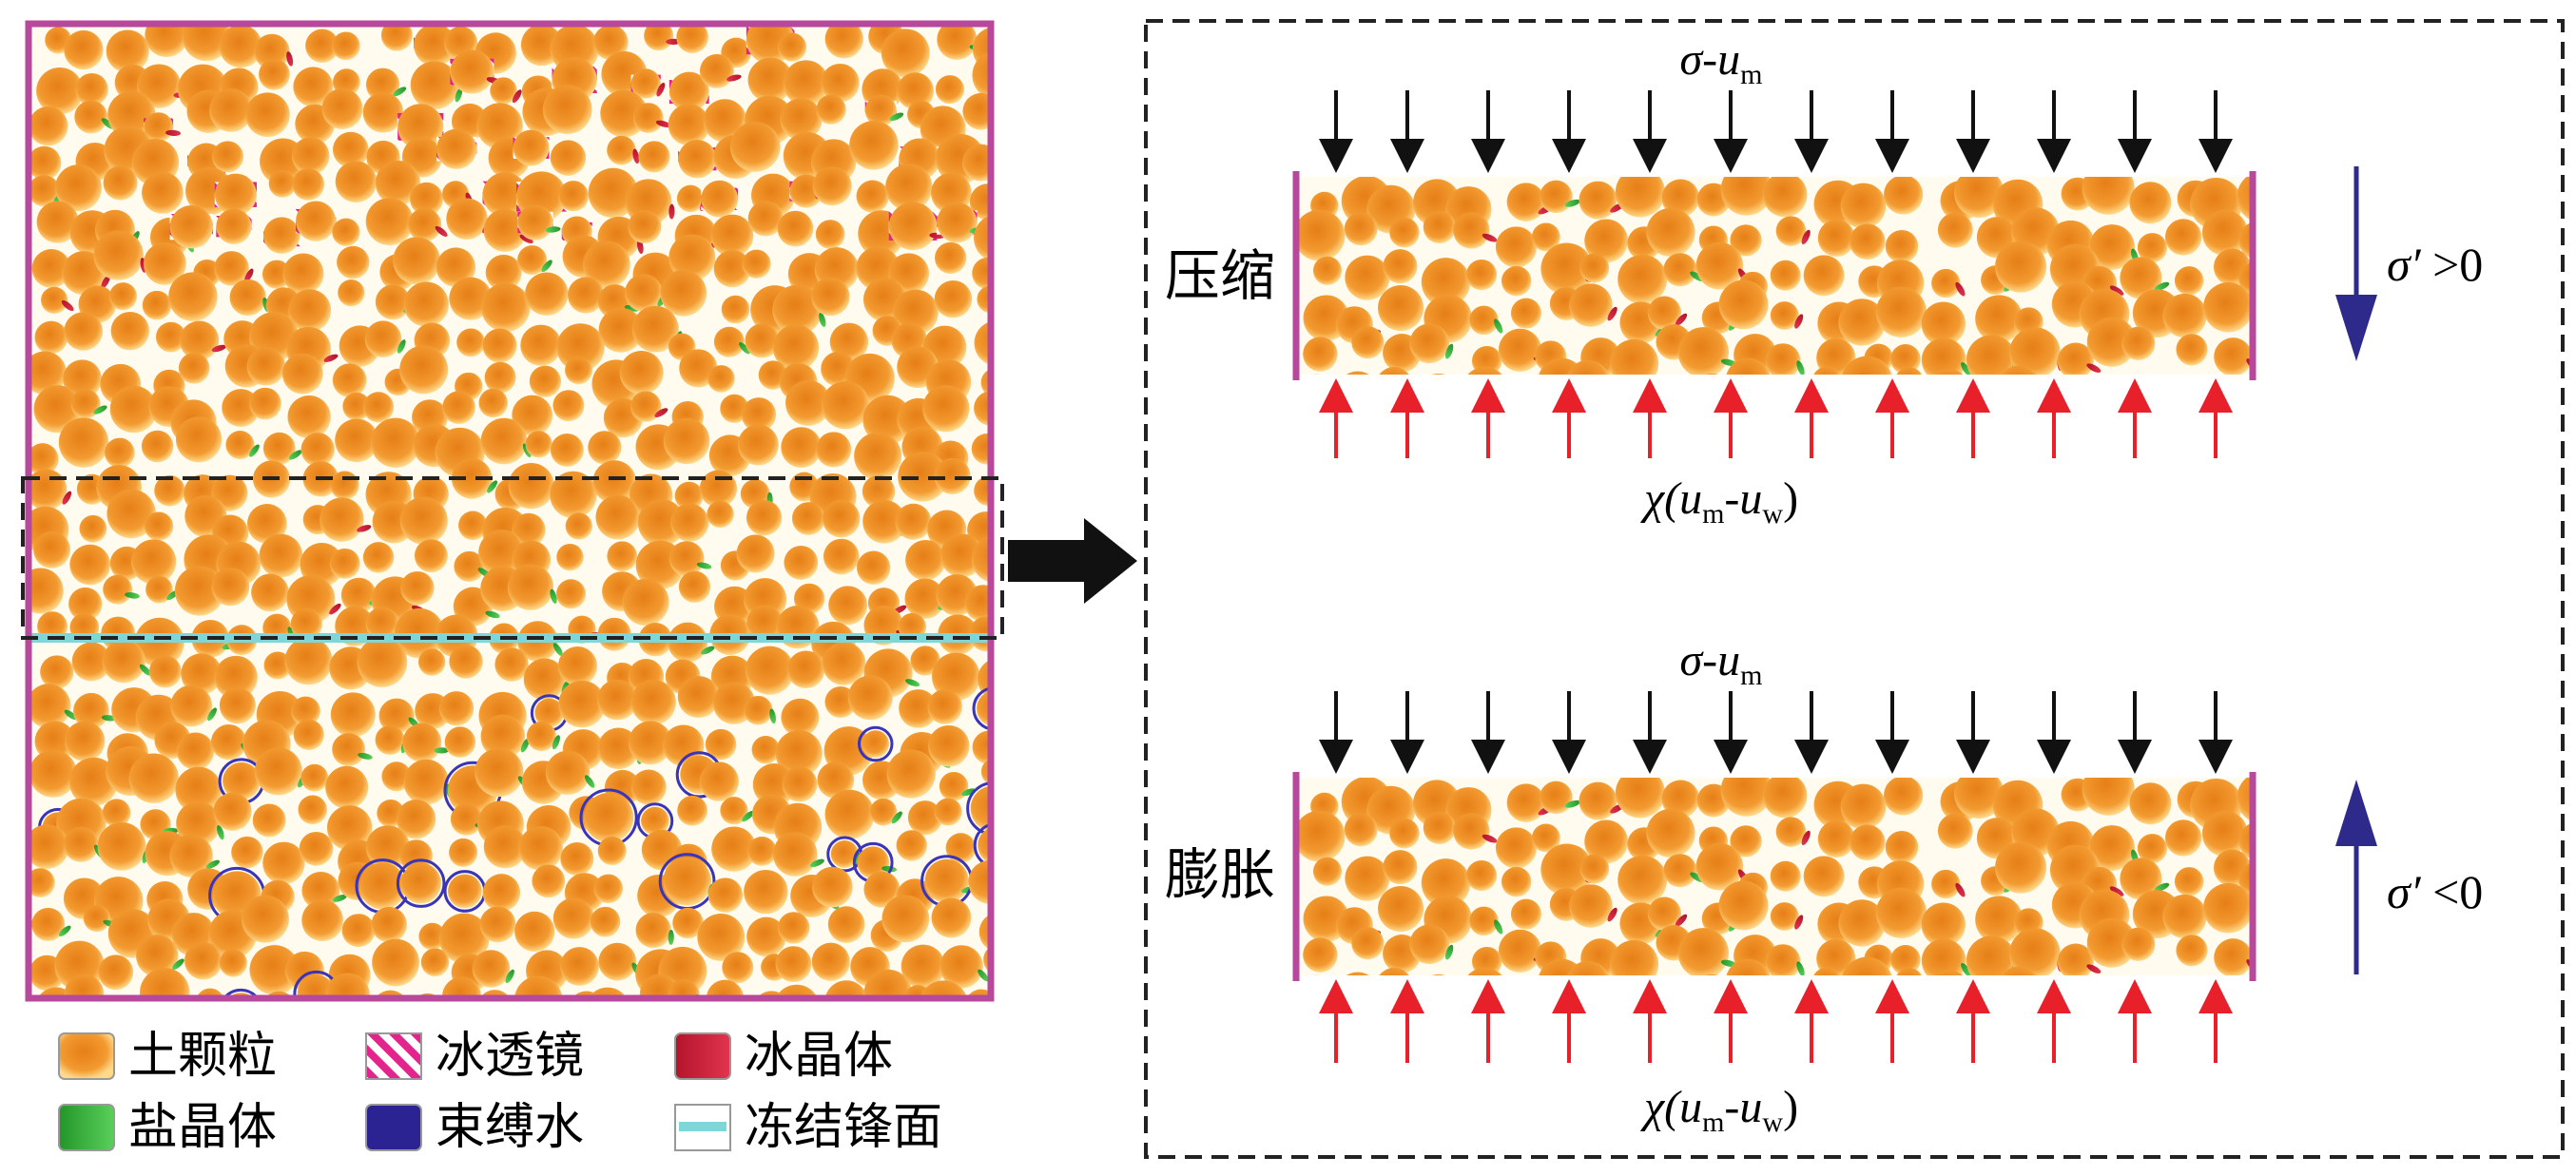 This screenshot has height=1176, width=2576. Describe the element at coordinates (1776, 732) in the screenshot. I see `top-load-arrows` at that location.